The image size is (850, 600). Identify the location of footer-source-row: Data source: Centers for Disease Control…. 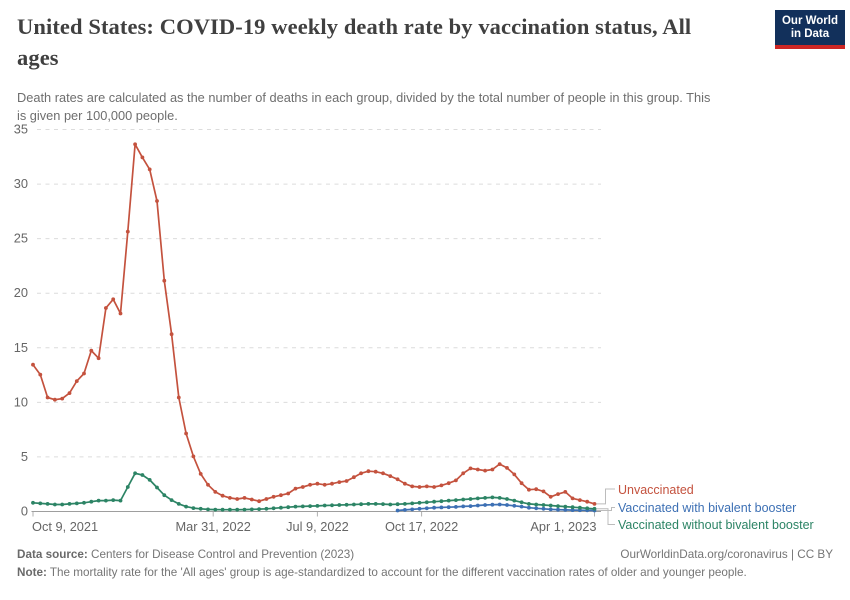
(425, 554).